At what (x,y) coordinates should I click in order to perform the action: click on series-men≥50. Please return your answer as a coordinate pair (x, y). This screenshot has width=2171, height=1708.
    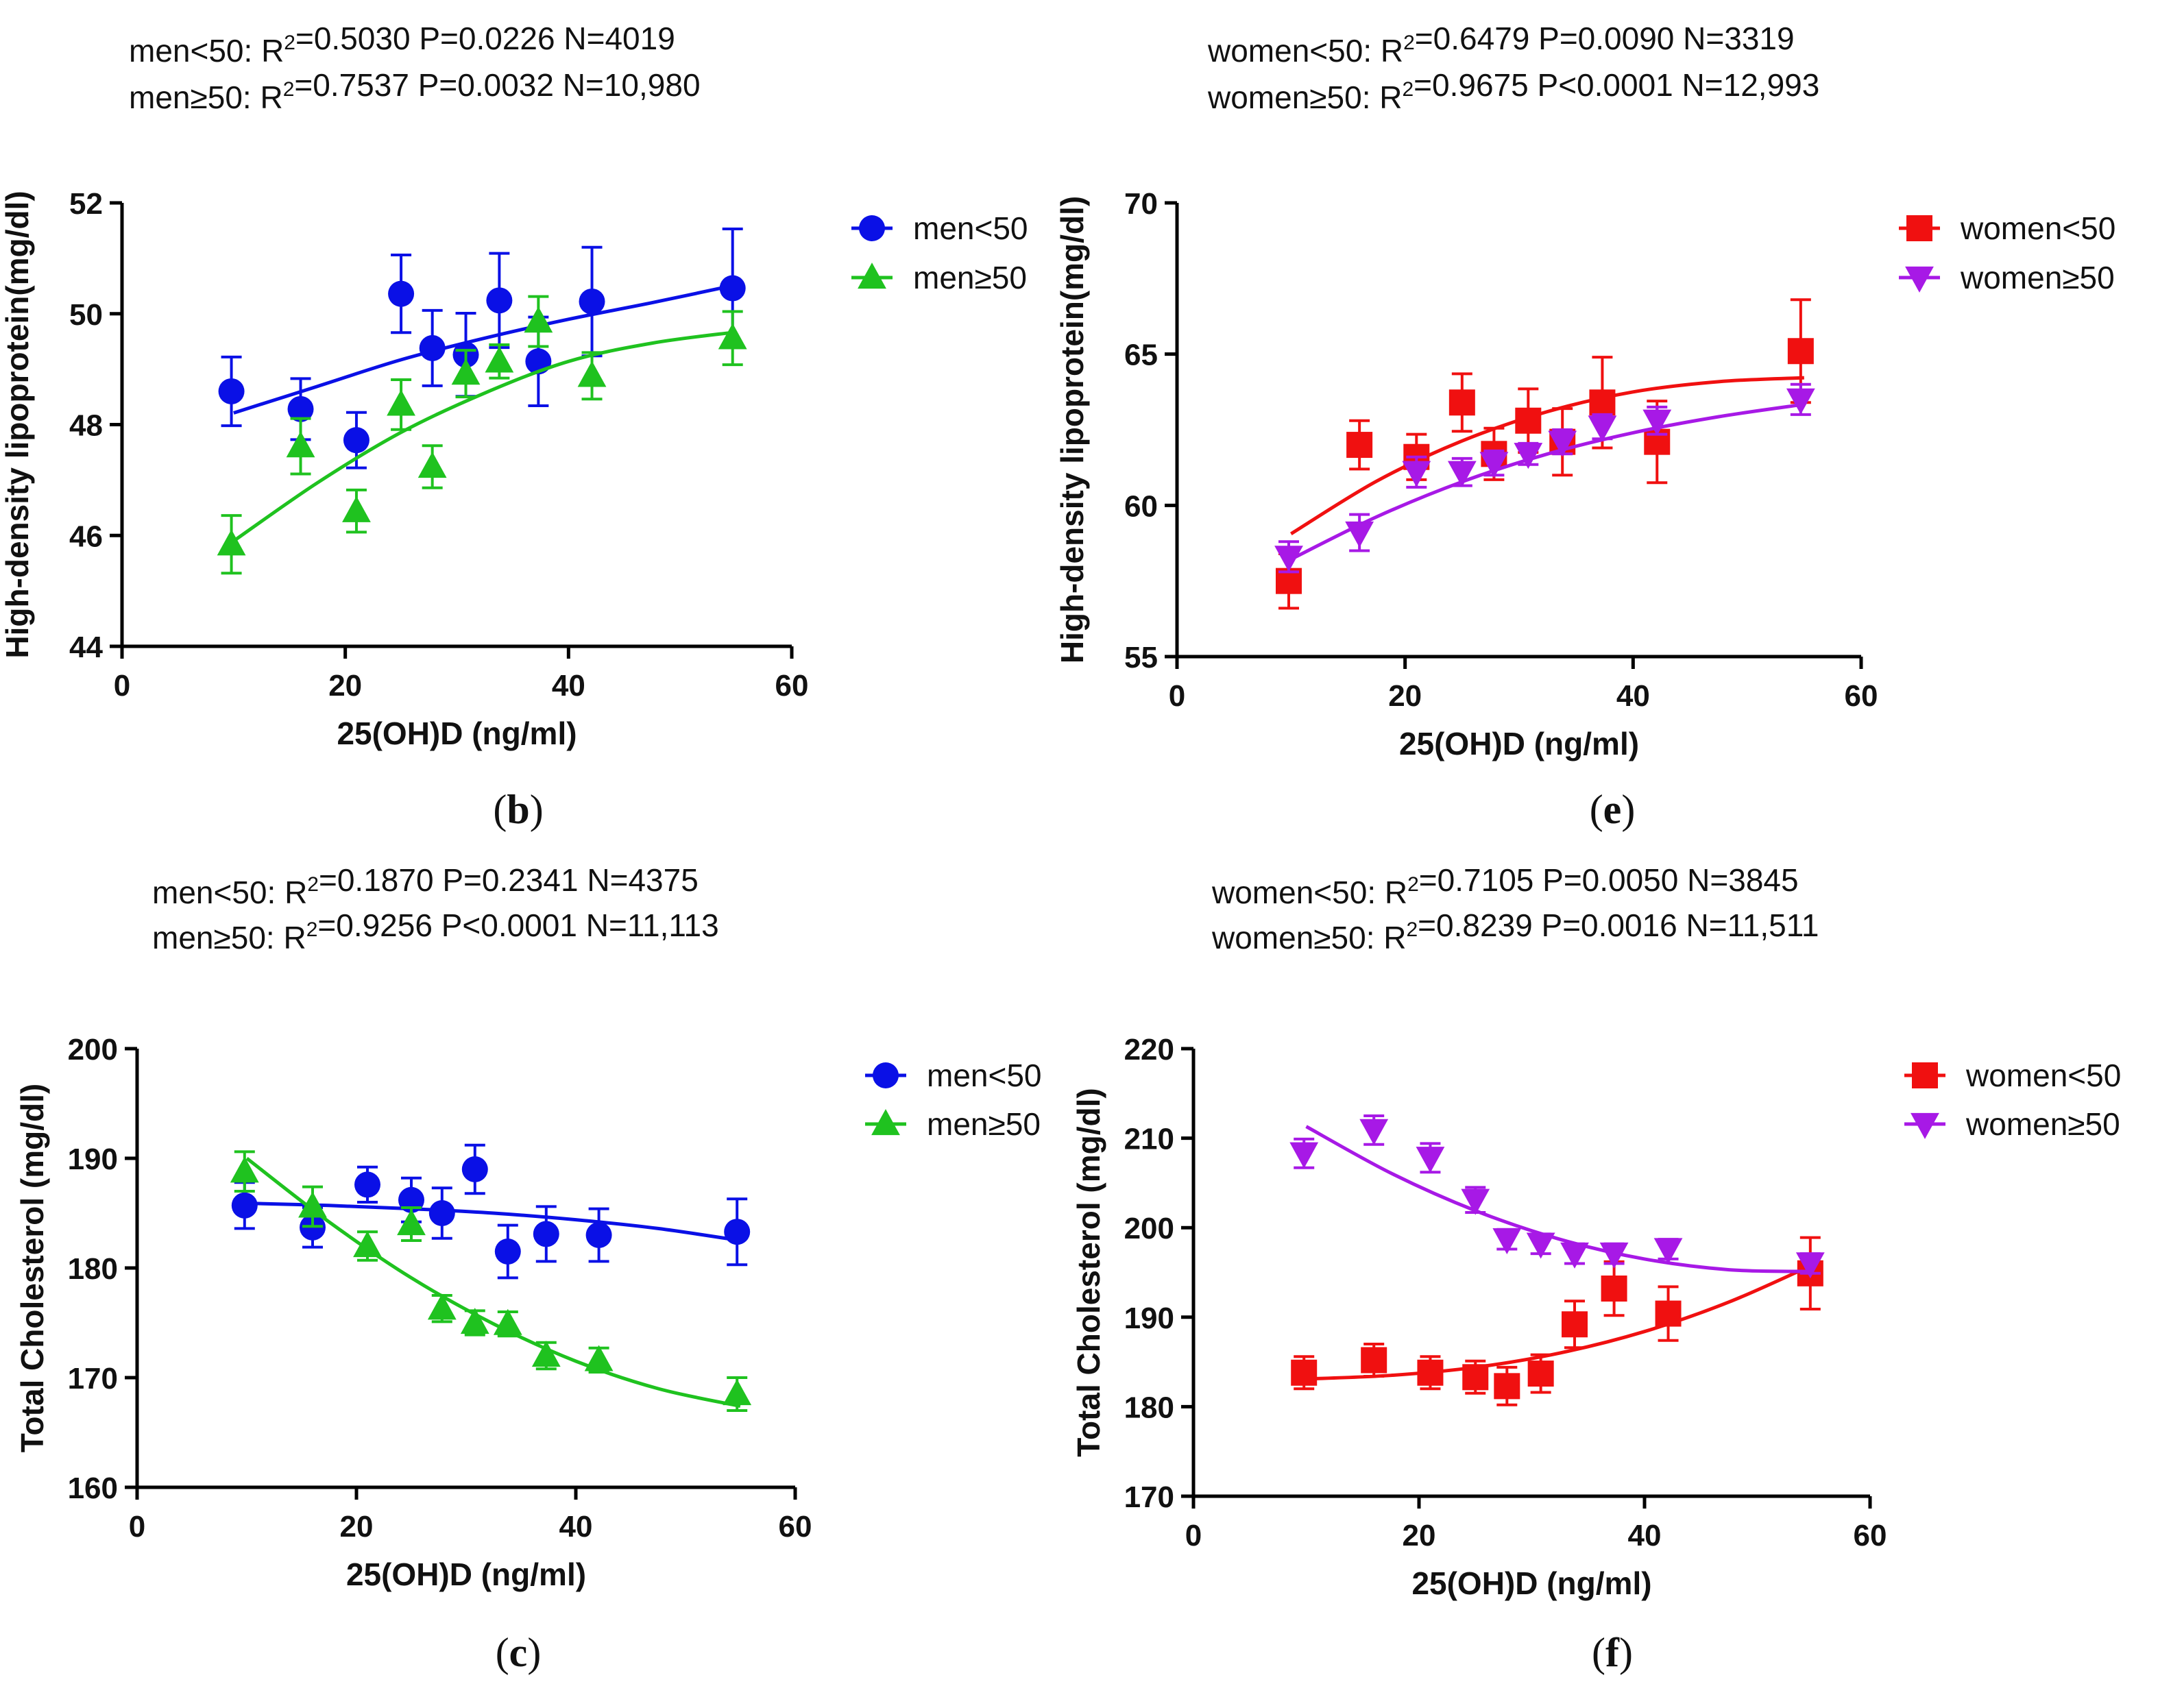
    Looking at the image, I should click on (482, 435).